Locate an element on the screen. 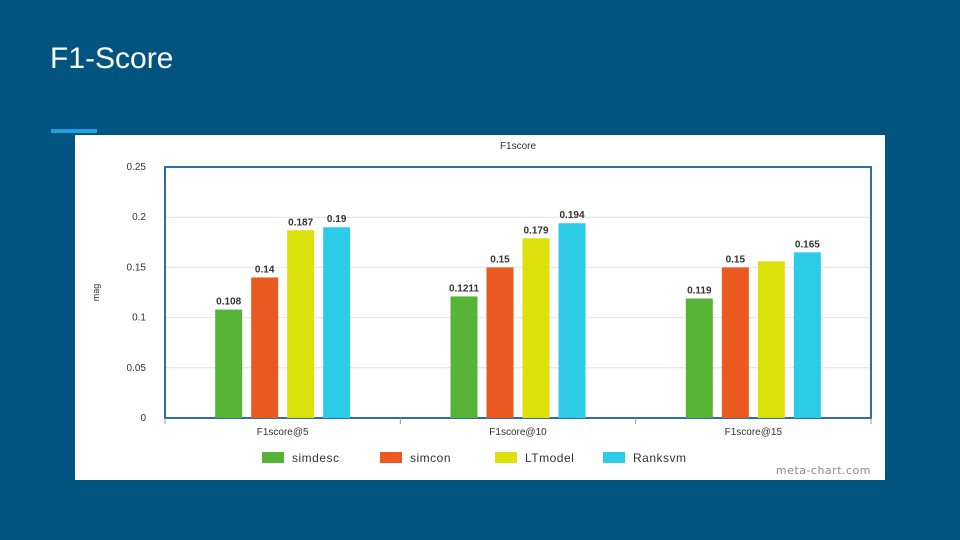 This screenshot has height=540, width=960. y-tick-label: 0.25 is located at coordinates (137, 167).